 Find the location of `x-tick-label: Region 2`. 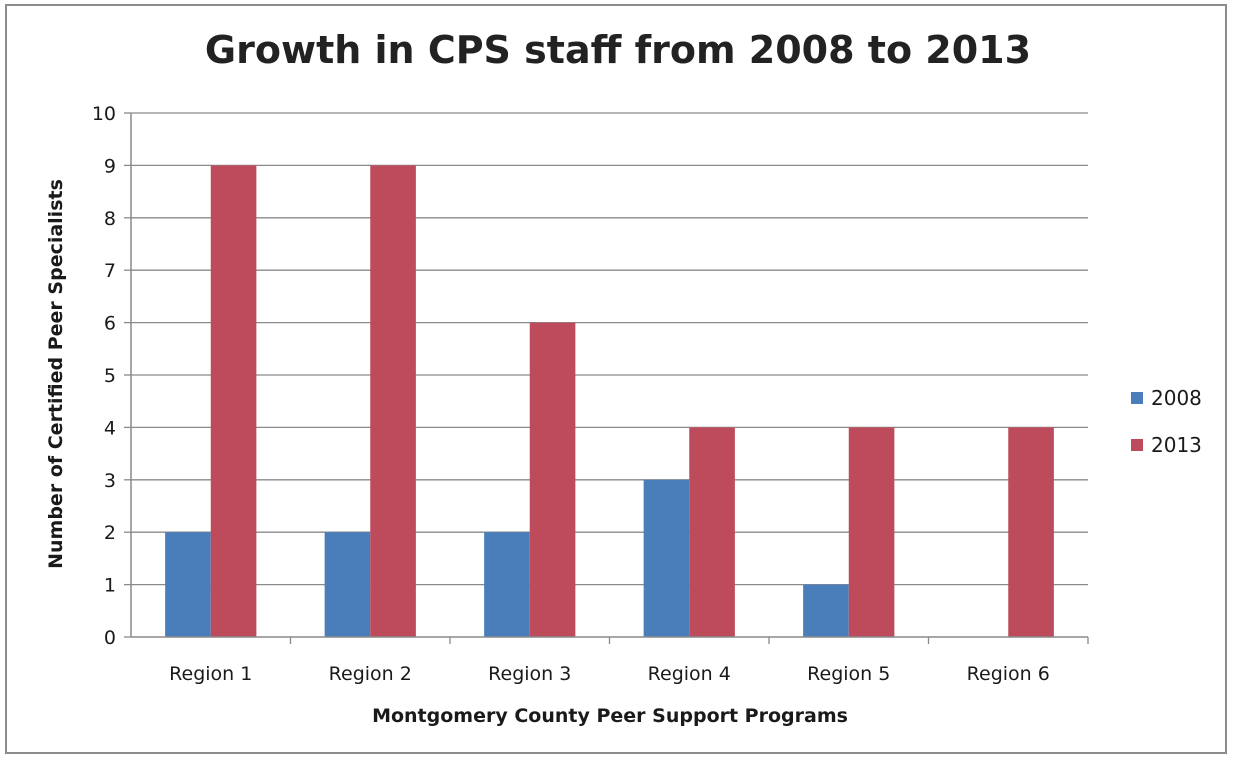

x-tick-label: Region 2 is located at coordinates (370, 674).